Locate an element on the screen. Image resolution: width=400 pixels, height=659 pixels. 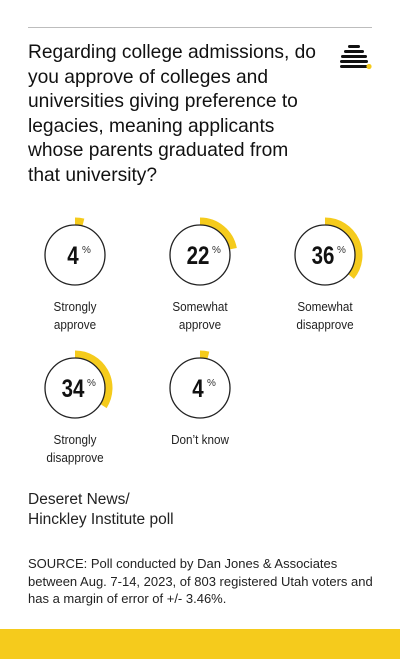
donut-item: 36 % Somewhat disapprove is located at coordinates (328, 274).